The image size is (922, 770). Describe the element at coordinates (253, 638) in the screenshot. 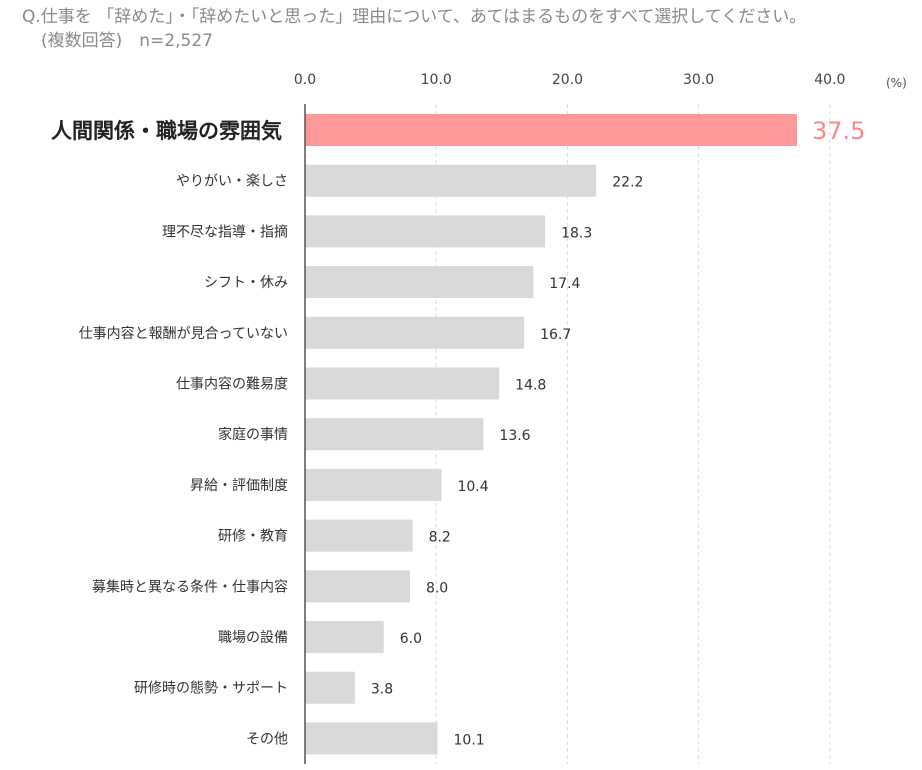

I see `category-label: 職場の設備` at that location.